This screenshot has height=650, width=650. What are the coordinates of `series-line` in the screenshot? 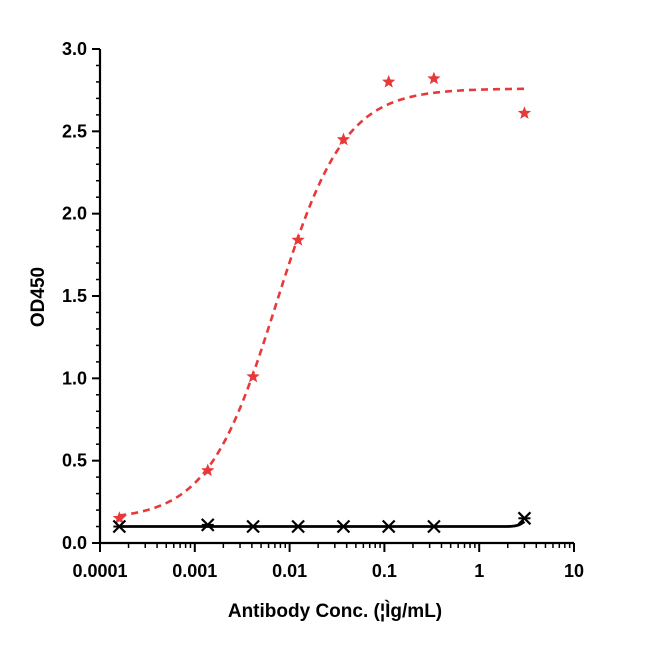 It's located at (322, 524).